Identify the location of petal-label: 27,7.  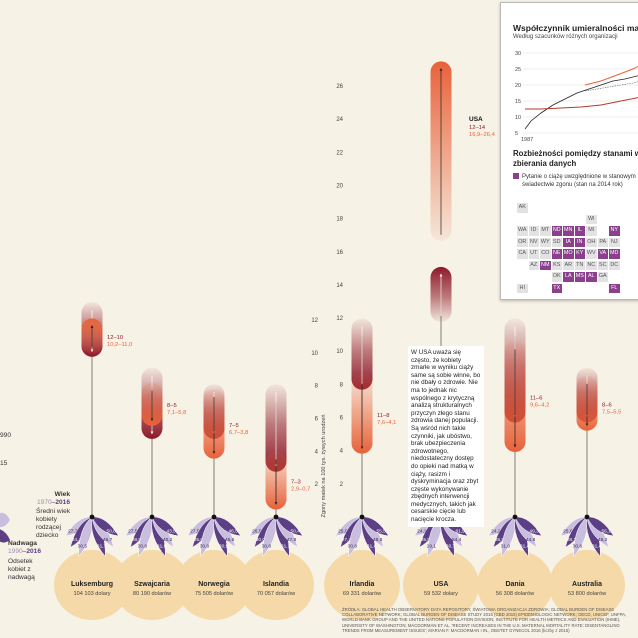
(73, 532).